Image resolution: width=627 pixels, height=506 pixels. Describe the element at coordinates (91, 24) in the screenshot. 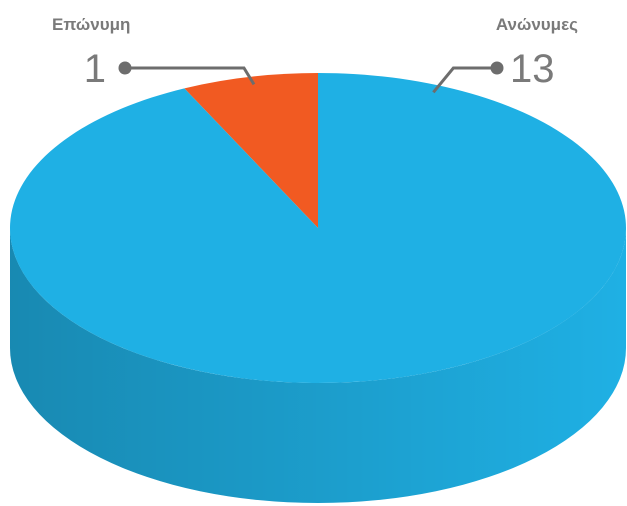

I see `category-label: Επώνυμη` at that location.